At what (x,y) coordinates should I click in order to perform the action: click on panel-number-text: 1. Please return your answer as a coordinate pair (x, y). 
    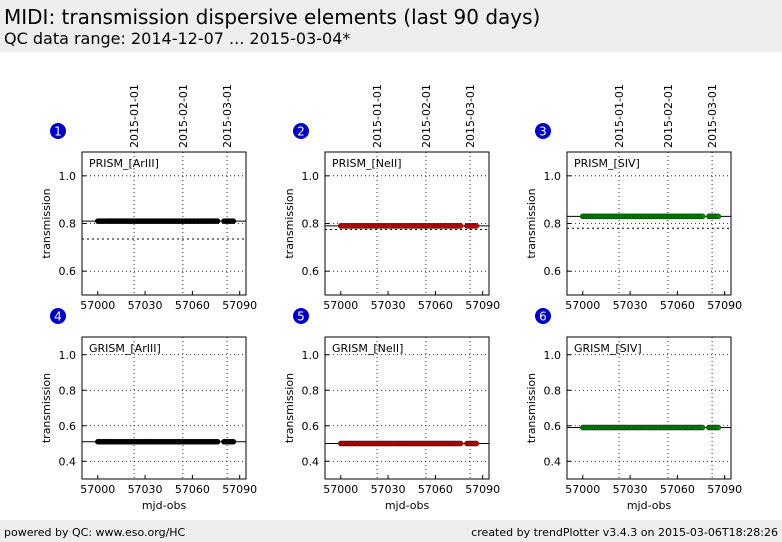
    Looking at the image, I should click on (58, 132).